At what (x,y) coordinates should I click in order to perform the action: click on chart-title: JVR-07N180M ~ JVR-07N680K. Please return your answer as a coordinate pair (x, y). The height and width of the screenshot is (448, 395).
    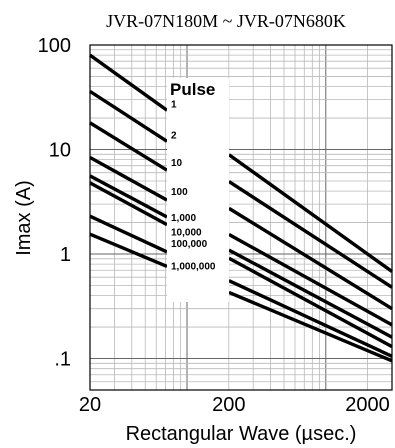
    Looking at the image, I should click on (226, 21).